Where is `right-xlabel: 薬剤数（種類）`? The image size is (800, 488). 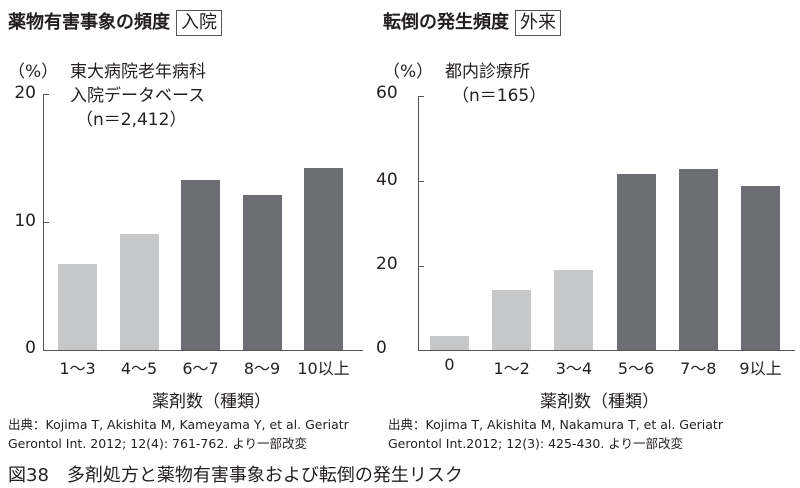 right-xlabel: 薬剤数（種類） is located at coordinates (599, 402).